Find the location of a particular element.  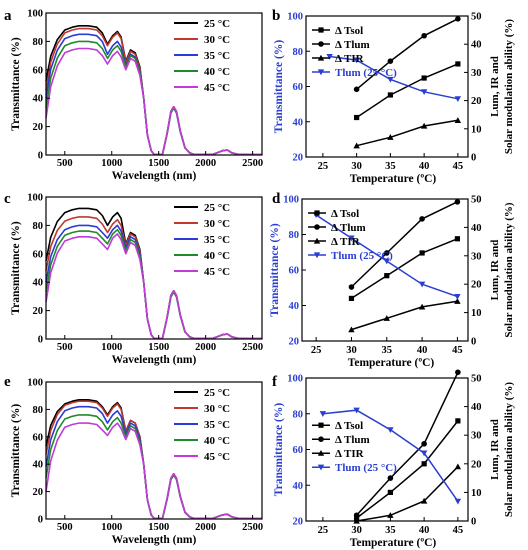

panel-letter: e is located at coordinates (7, 382).